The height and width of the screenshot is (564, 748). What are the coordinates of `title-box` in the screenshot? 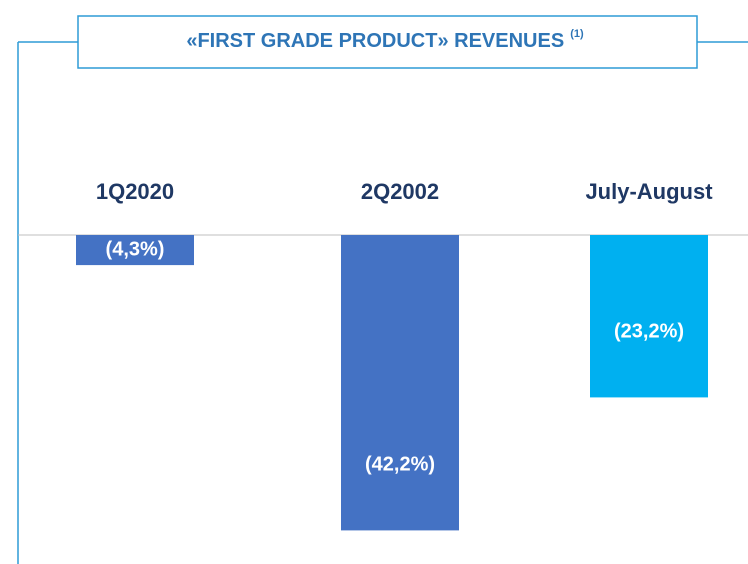 It's located at (387, 42).